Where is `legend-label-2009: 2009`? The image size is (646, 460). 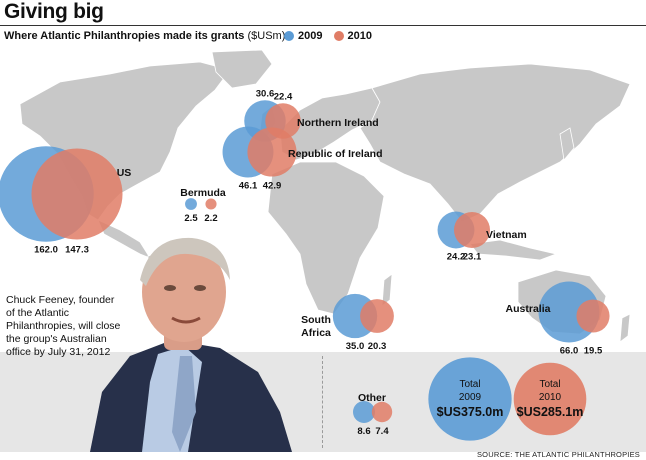 legend-label-2009: 2009 is located at coordinates (310, 36).